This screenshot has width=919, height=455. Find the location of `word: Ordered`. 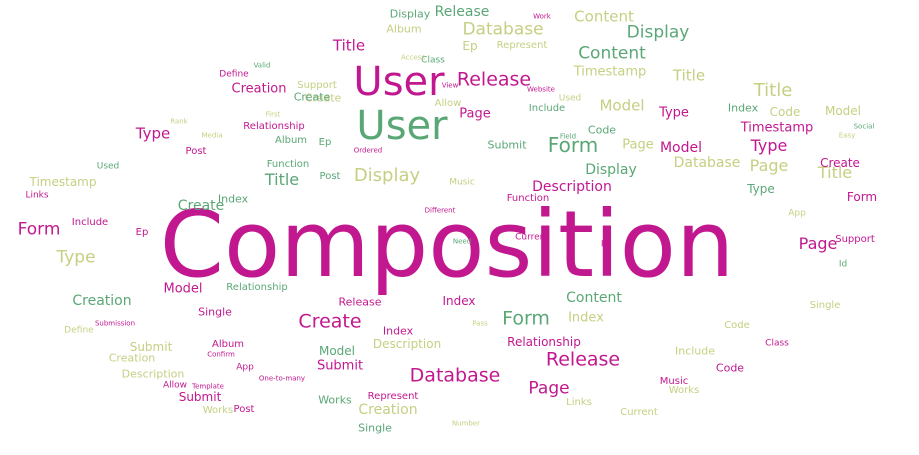

word: Ordered is located at coordinates (368, 150).